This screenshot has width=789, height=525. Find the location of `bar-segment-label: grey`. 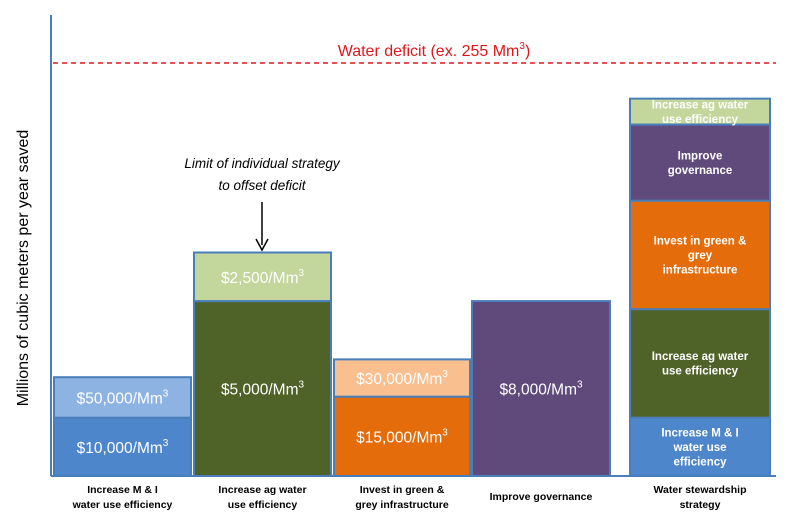

bar-segment-label: grey is located at coordinates (700, 256).